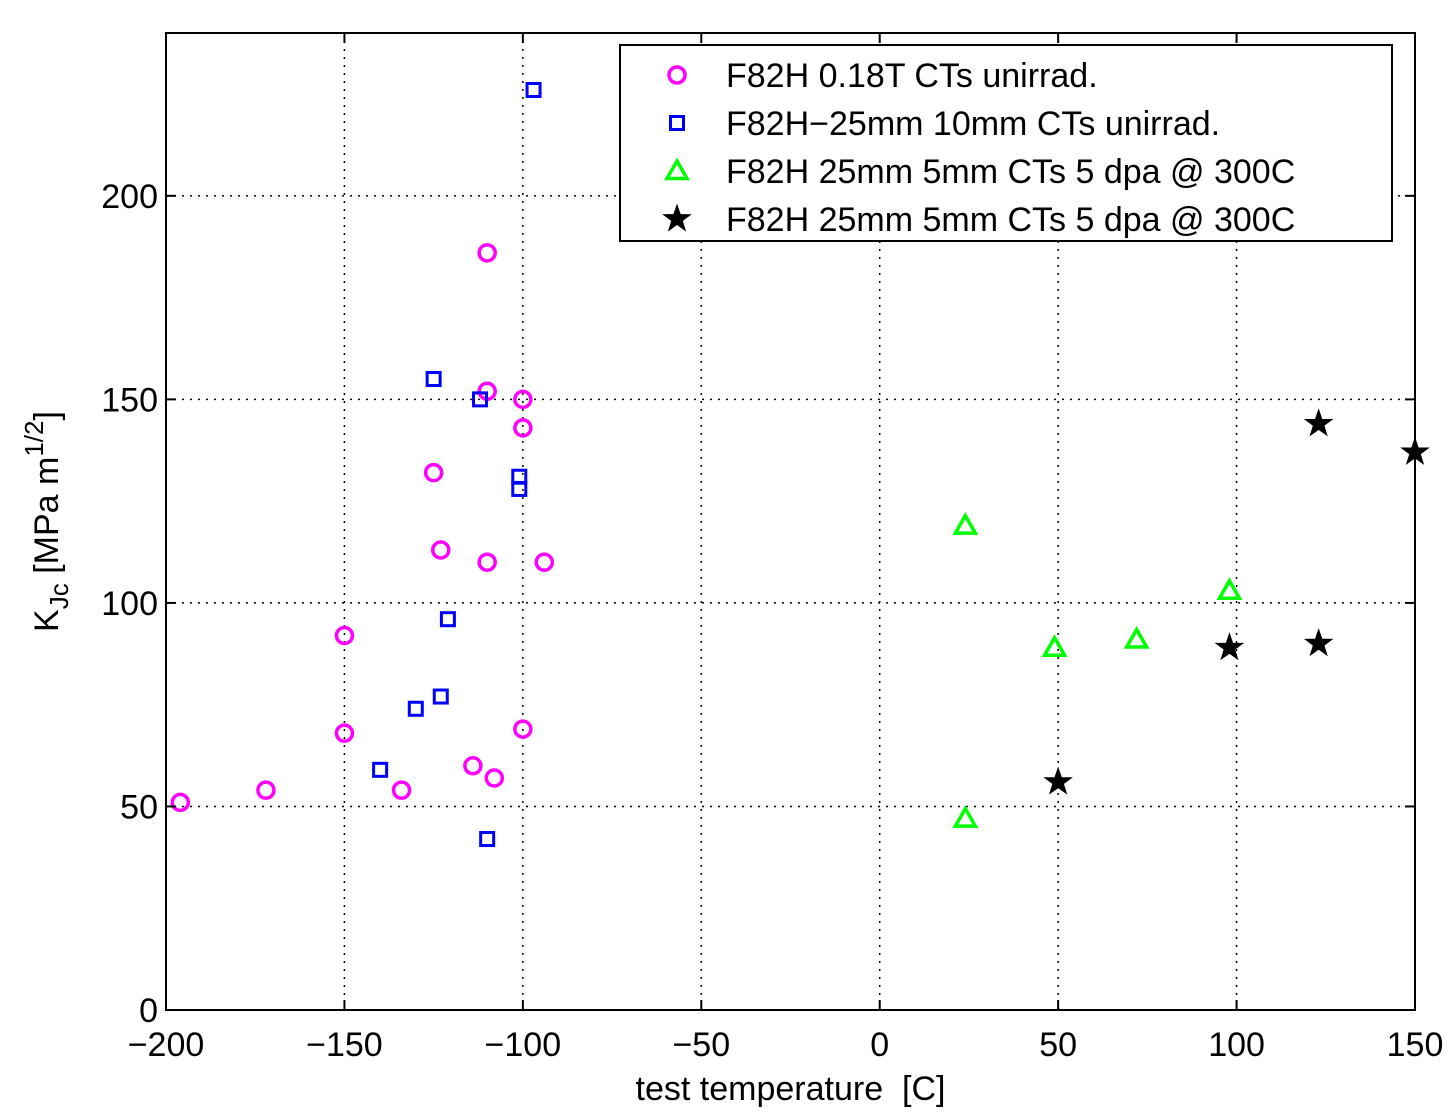 The height and width of the screenshot is (1112, 1450). I want to click on series-square, so click(457, 464).